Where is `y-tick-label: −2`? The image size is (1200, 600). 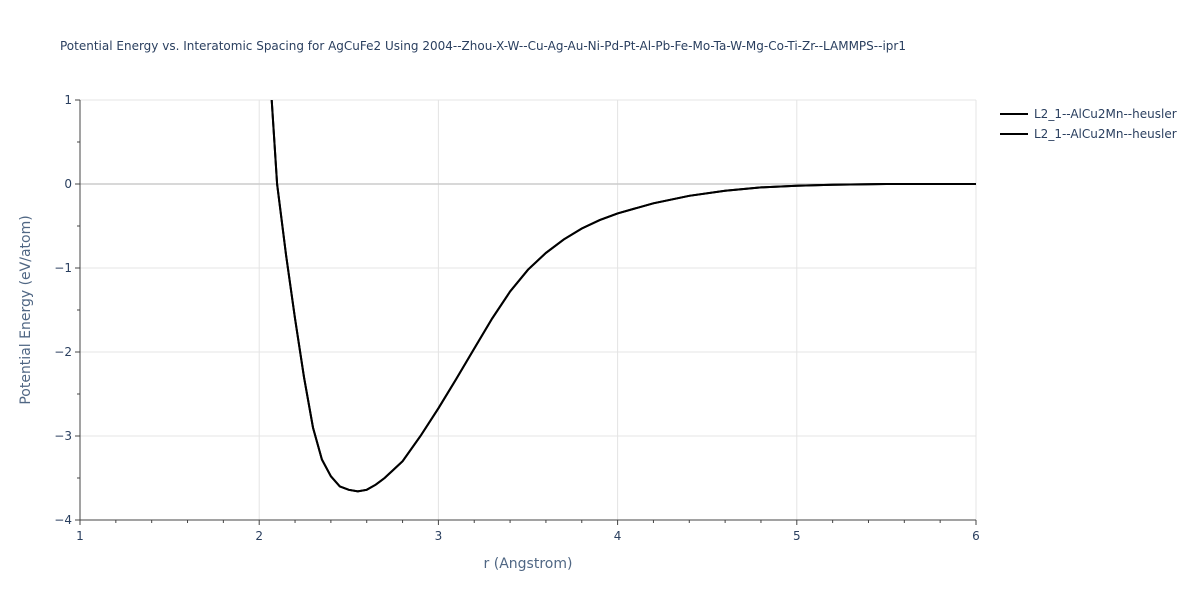
y-tick-label: −2 is located at coordinates (63, 352).